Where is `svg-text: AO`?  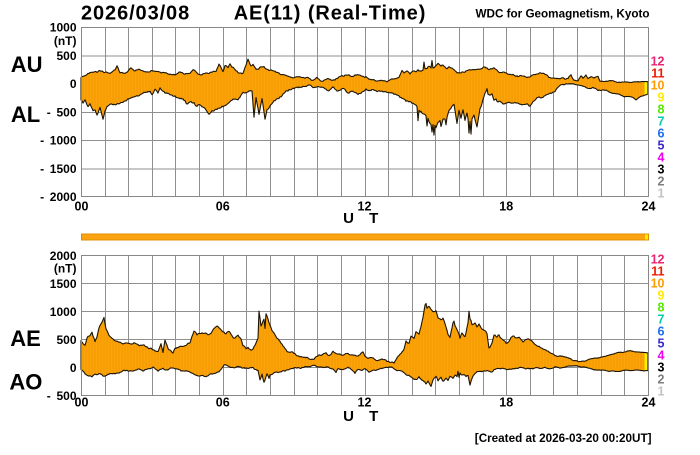
svg-text: AO is located at coordinates (25, 381).